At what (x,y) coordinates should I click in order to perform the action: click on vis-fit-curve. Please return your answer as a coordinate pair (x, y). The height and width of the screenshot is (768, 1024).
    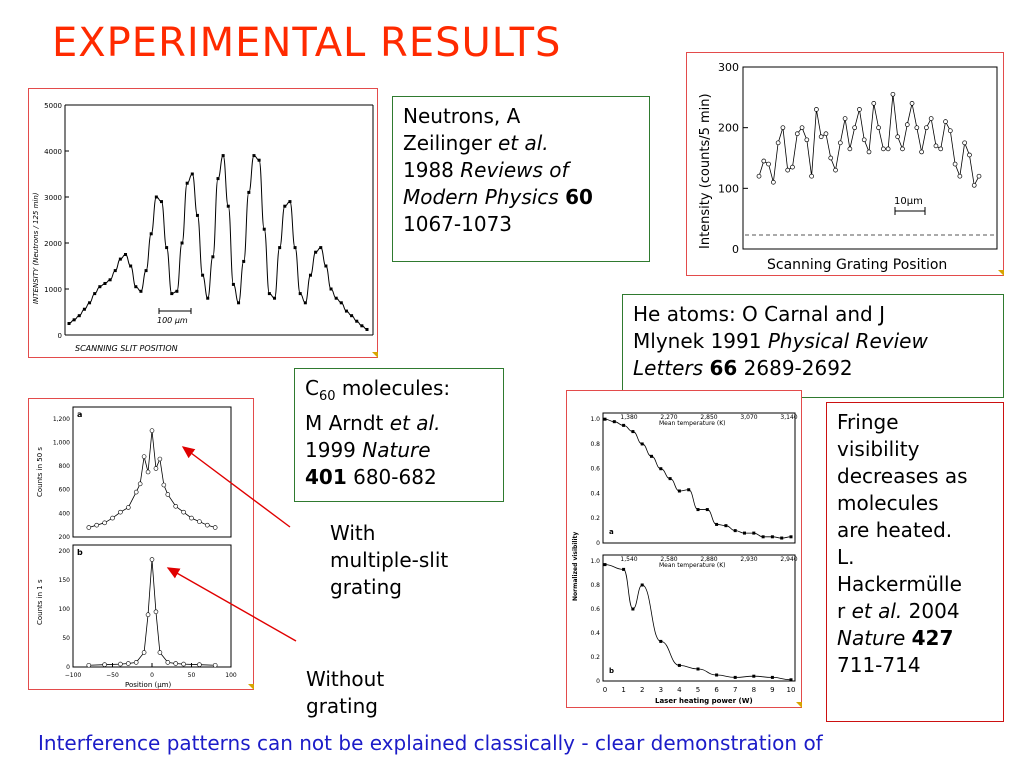
    Looking at the image, I should click on (698, 478).